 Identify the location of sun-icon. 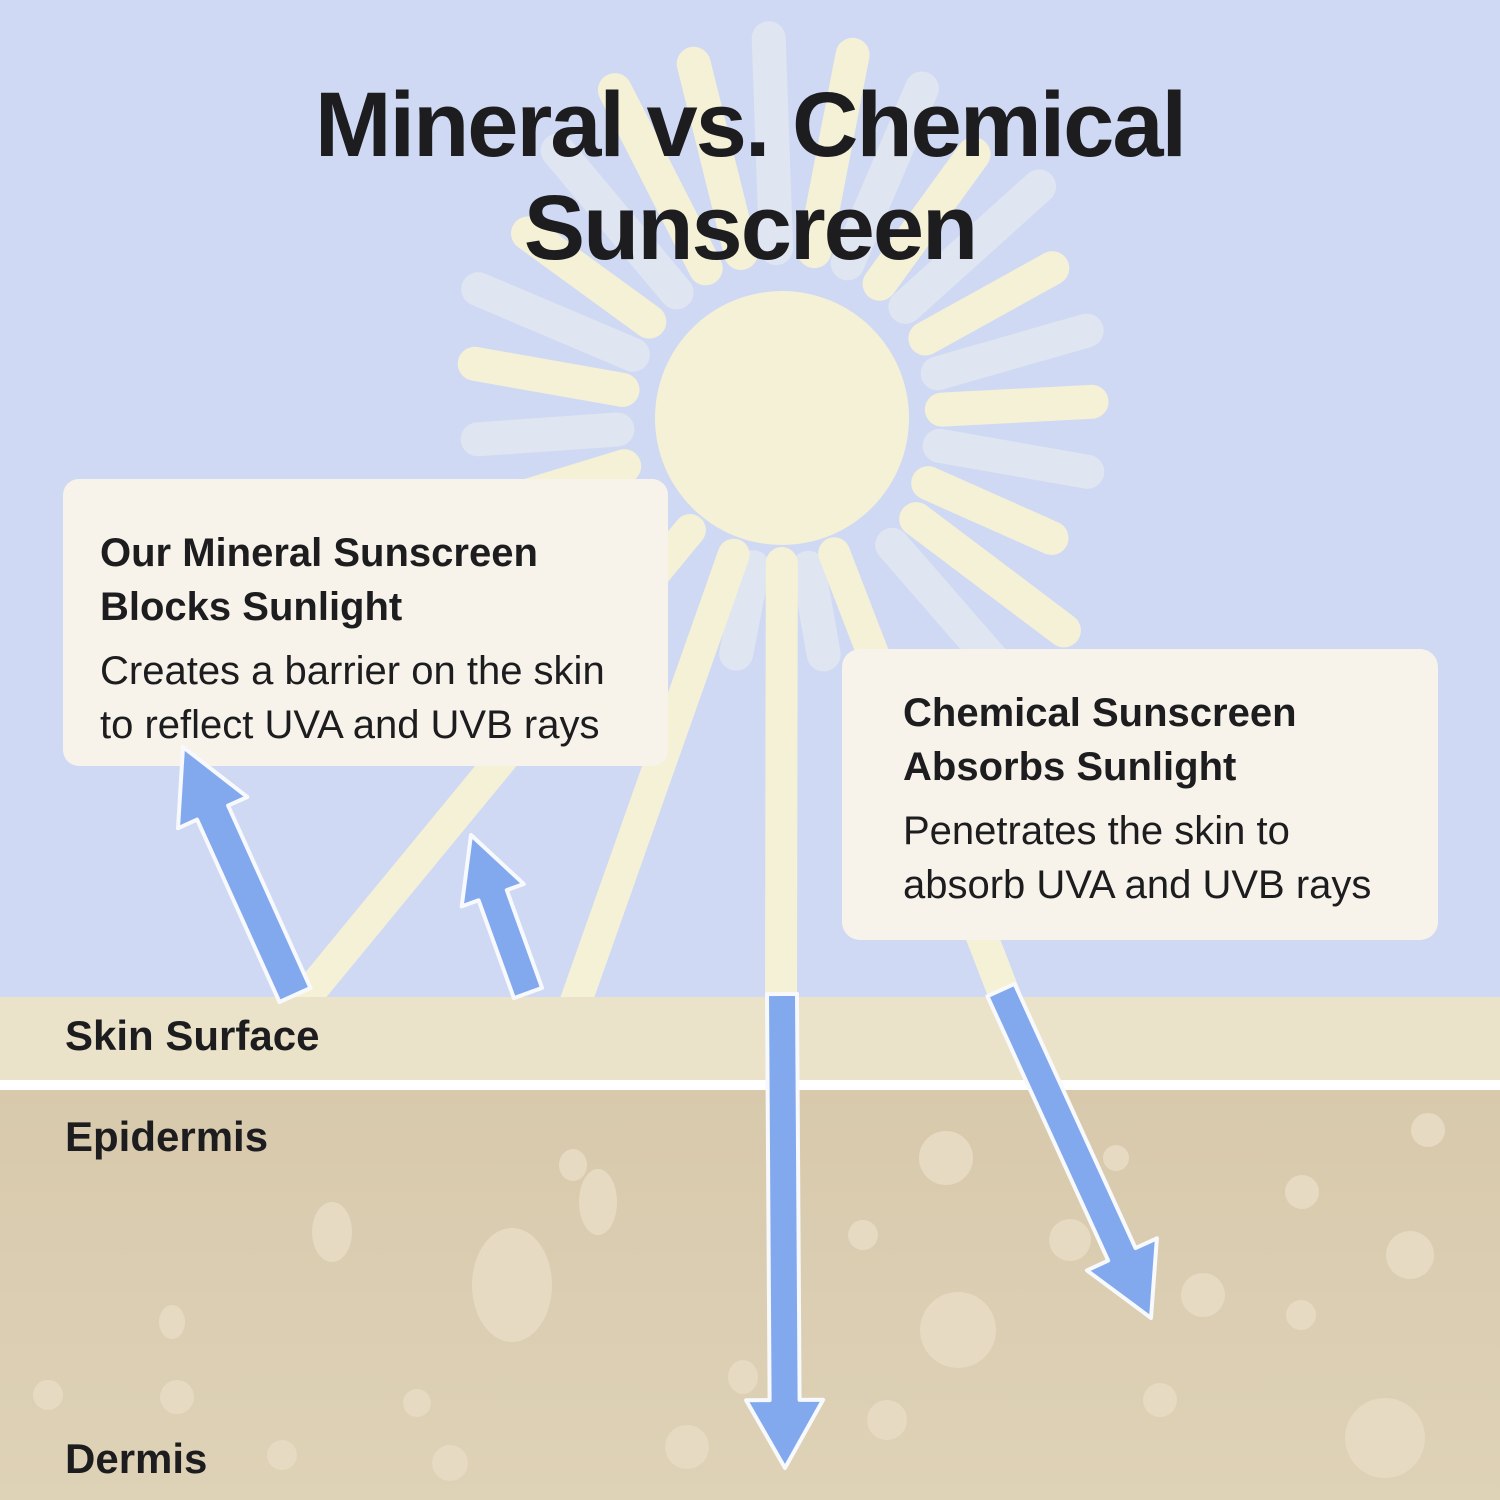
(782, 418).